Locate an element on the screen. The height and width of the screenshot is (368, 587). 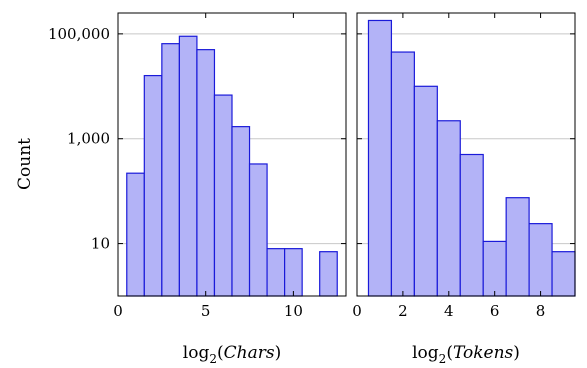
chars-x-axis-label: log2(Chars) is located at coordinates (232, 354).